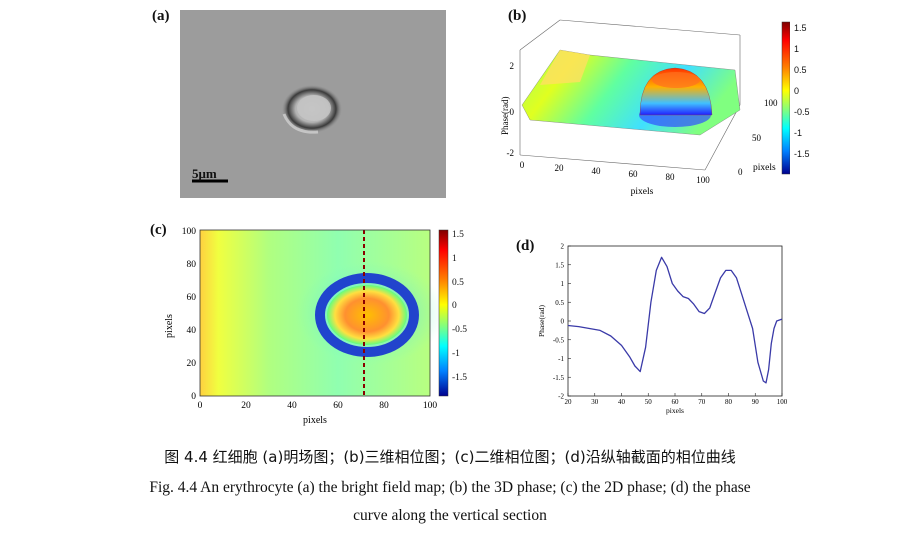 The image size is (900, 552). Describe the element at coordinates (622, 402) in the screenshot. I see `x-tick-label: 40` at that location.